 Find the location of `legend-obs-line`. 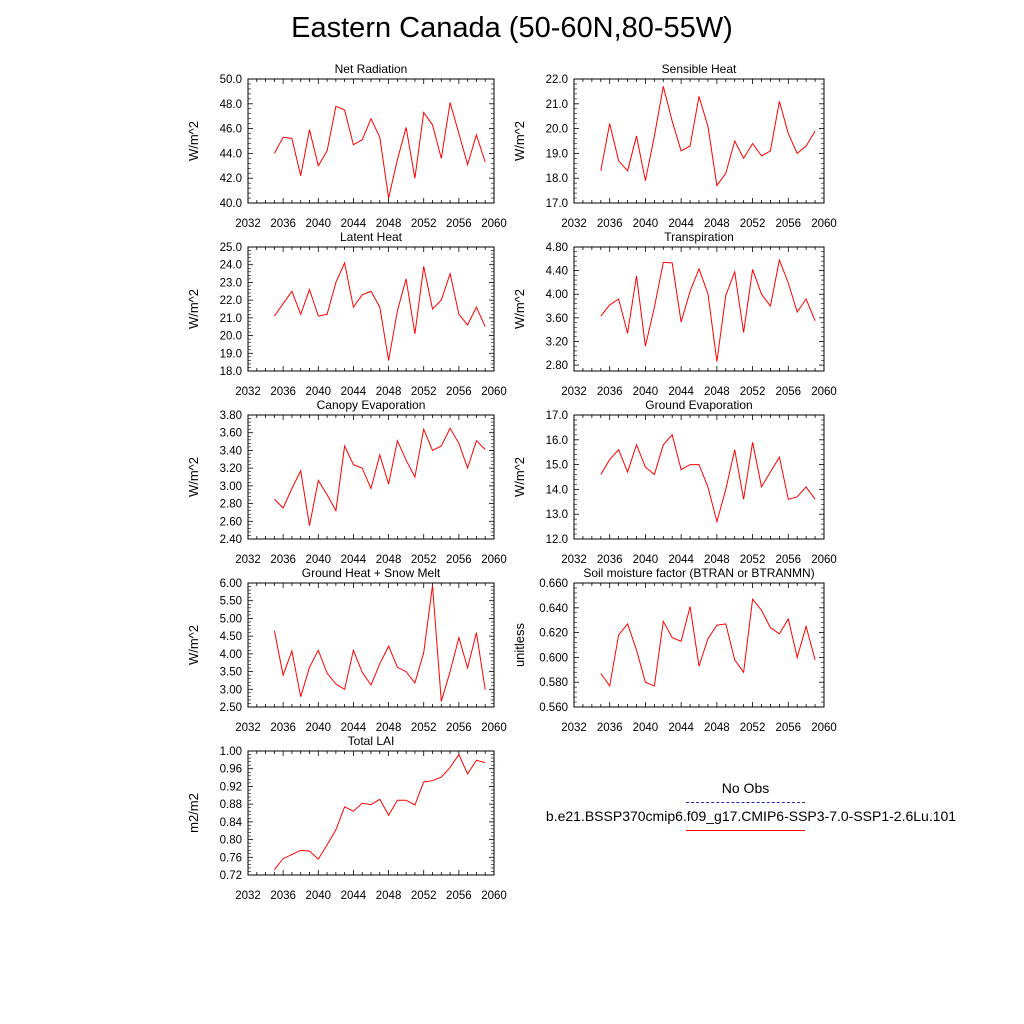

legend-obs-line is located at coordinates (745, 802).